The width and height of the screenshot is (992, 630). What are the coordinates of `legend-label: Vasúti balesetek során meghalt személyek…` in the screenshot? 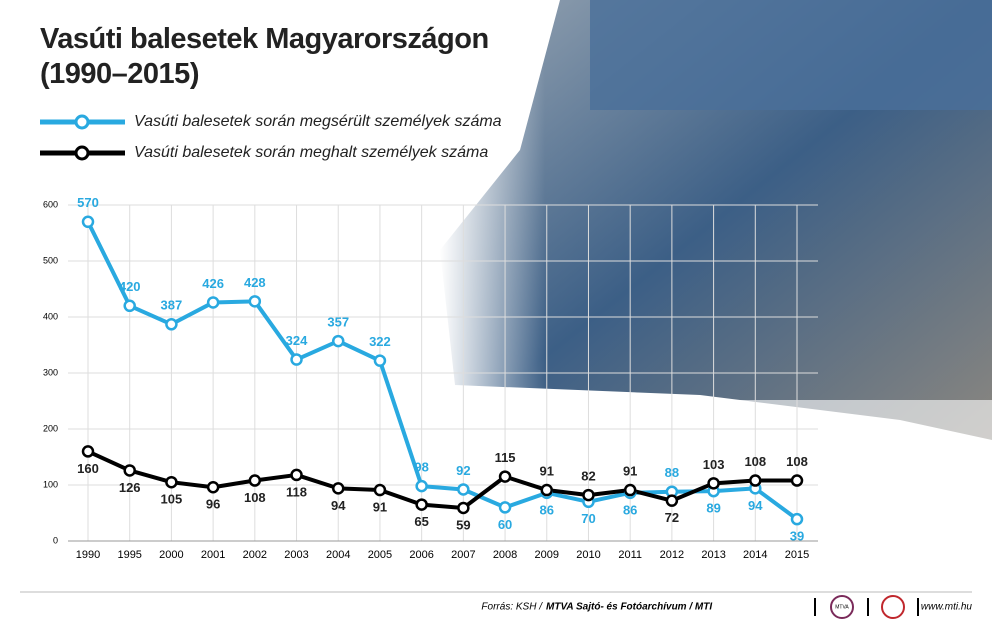 It's located at (311, 152).